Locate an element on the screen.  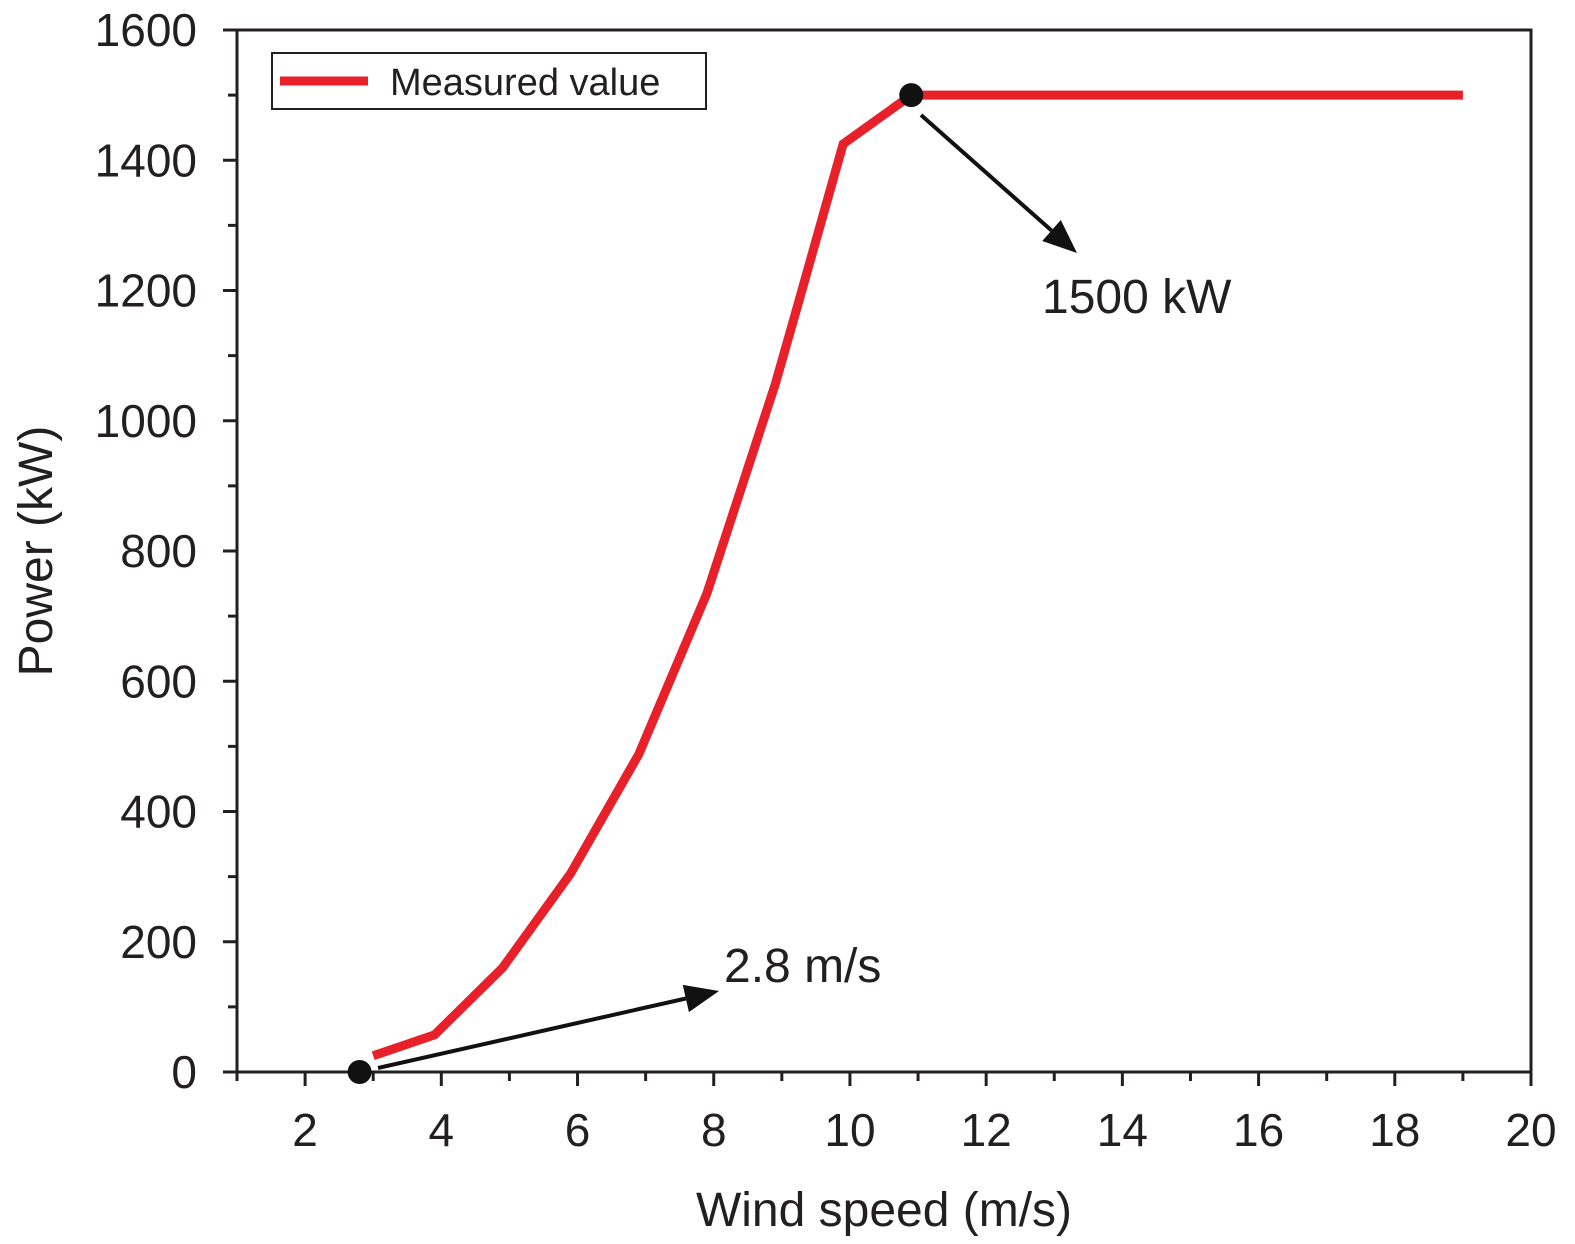
y-tick-label: 1600 is located at coordinates (146, 30).